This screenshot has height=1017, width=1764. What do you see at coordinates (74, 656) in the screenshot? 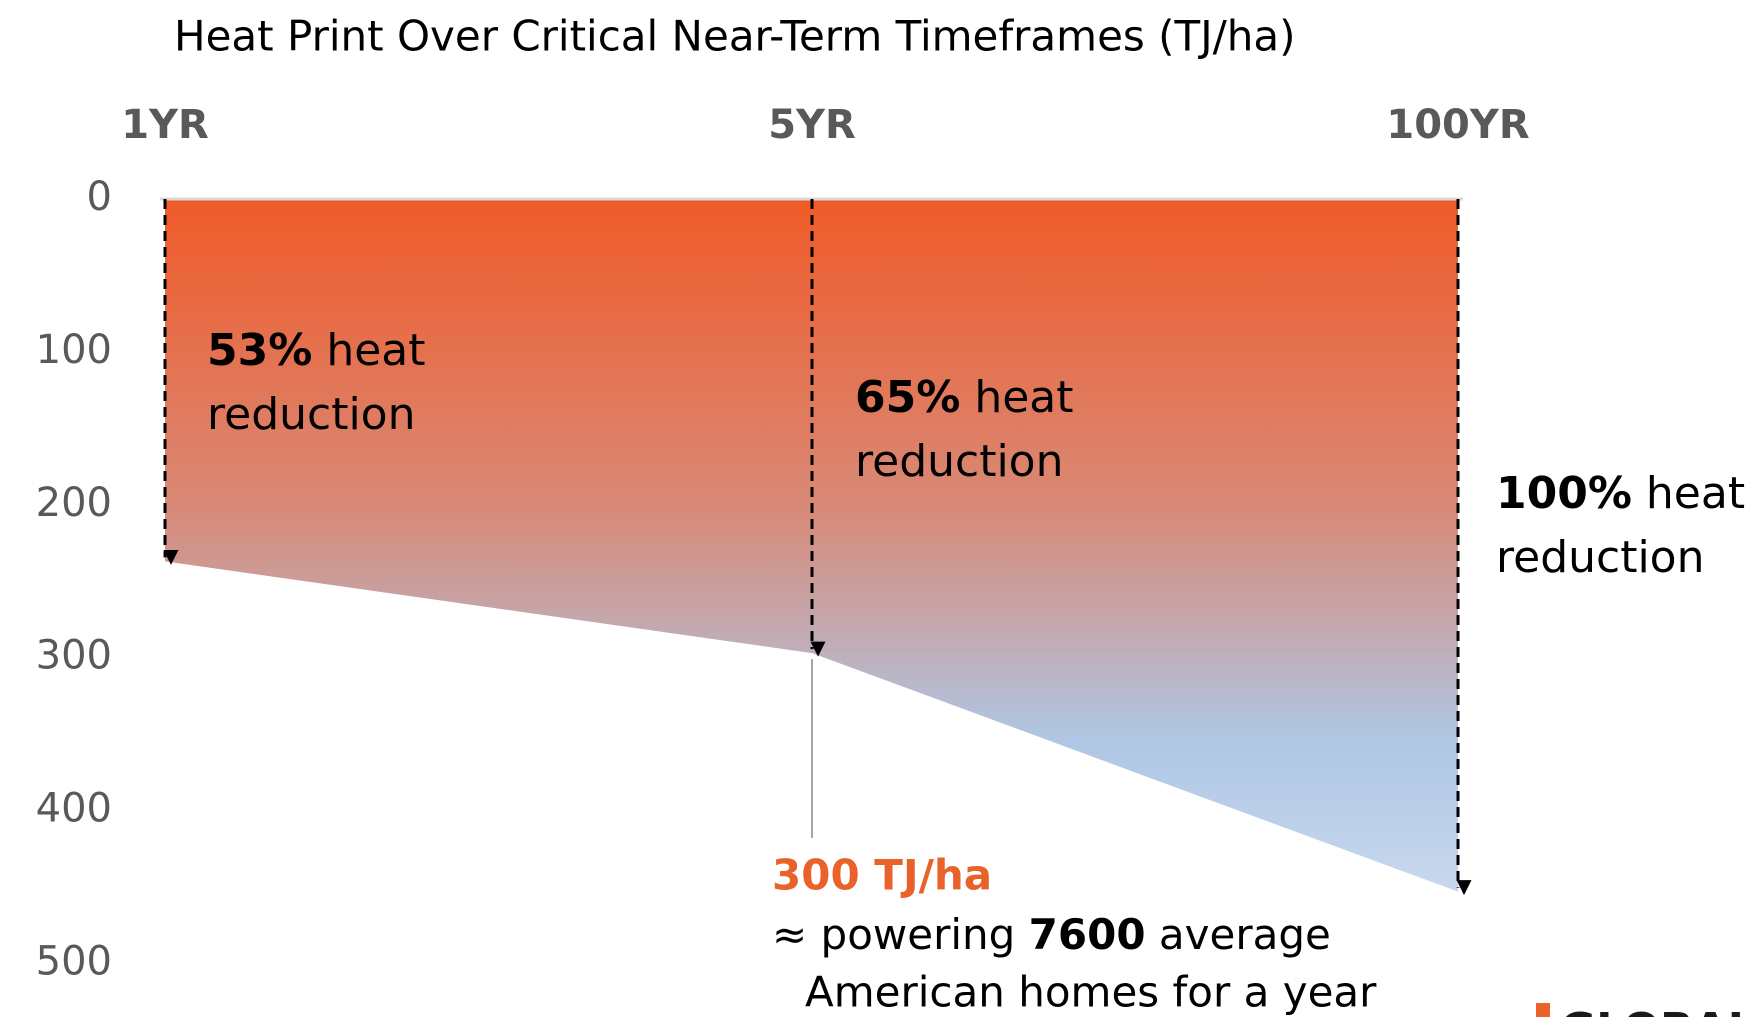
I see `y-tick-label: 300` at bounding box center [74, 656].